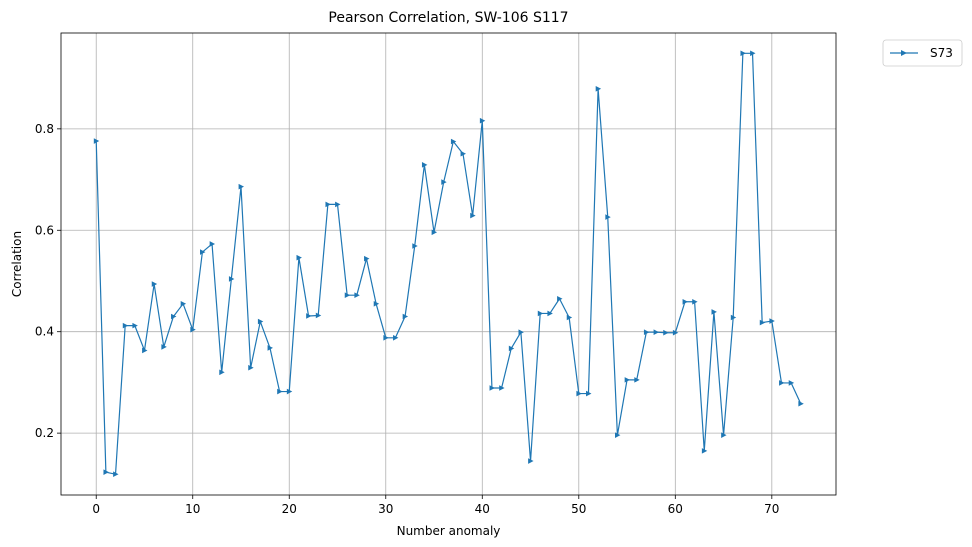 The image size is (972, 547). Describe the element at coordinates (44, 433) in the screenshot. I see `y-tick-label: 0.2` at that location.